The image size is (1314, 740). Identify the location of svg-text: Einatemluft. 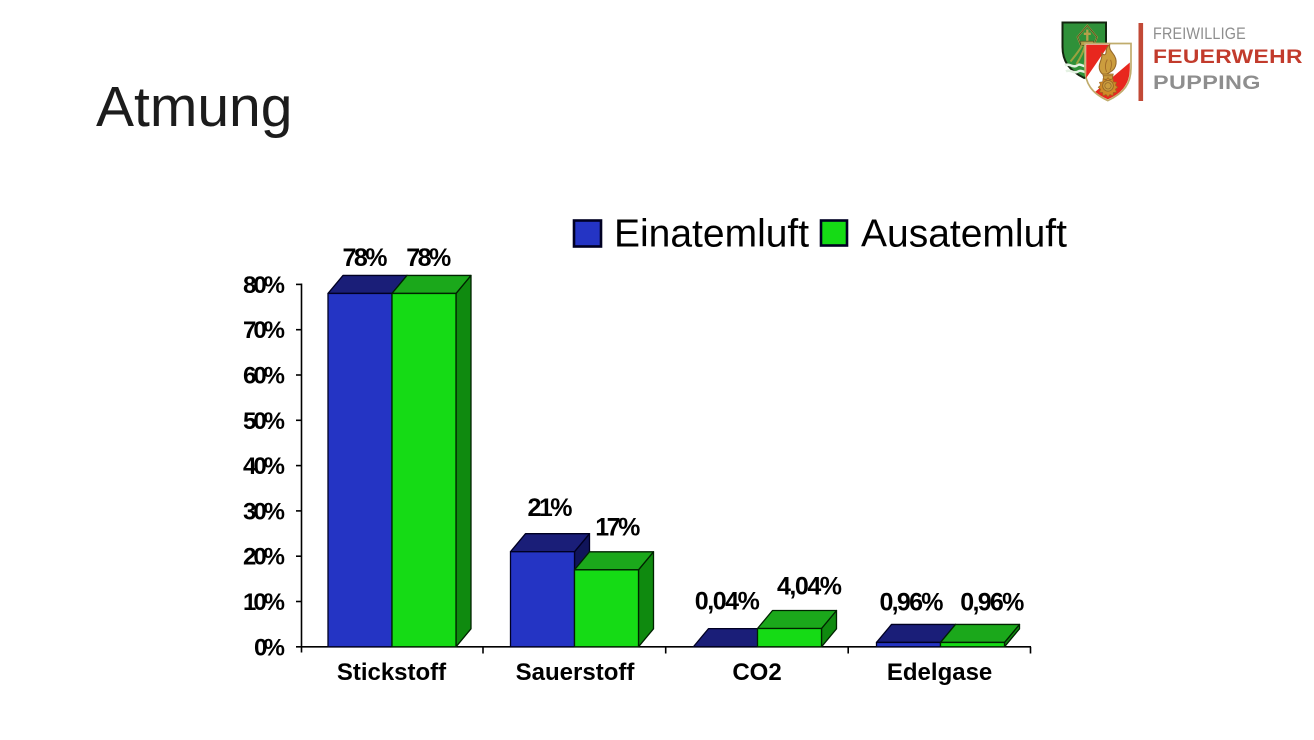
(711, 234).